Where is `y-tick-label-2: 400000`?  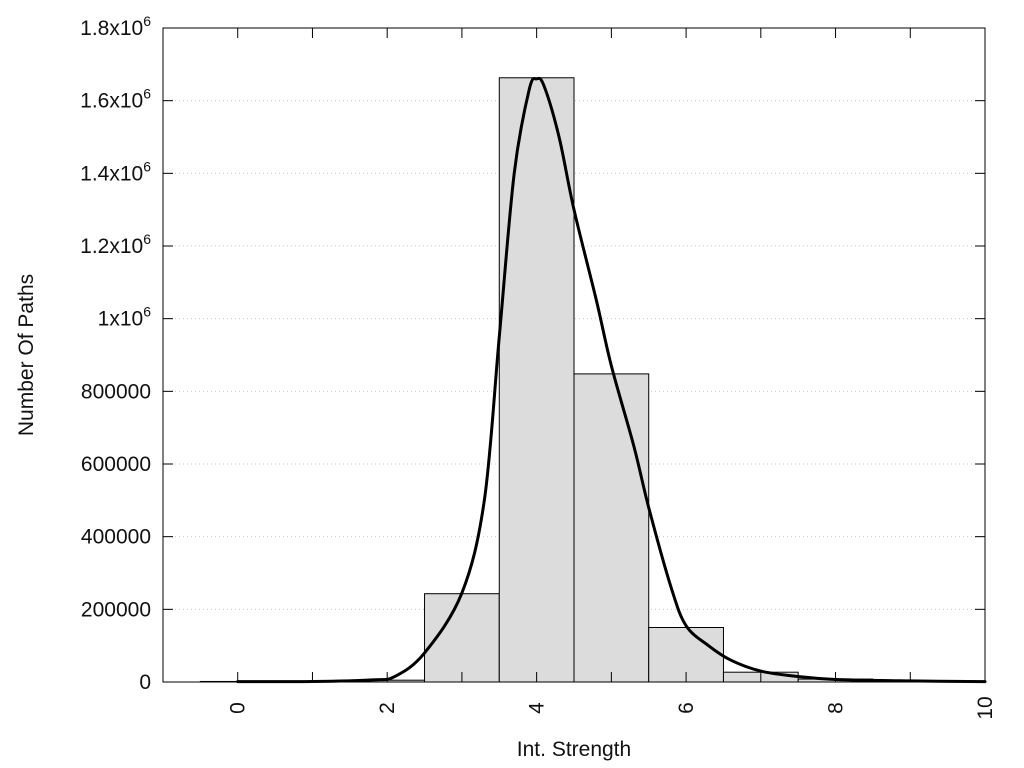
y-tick-label-2: 400000 is located at coordinates (116, 537).